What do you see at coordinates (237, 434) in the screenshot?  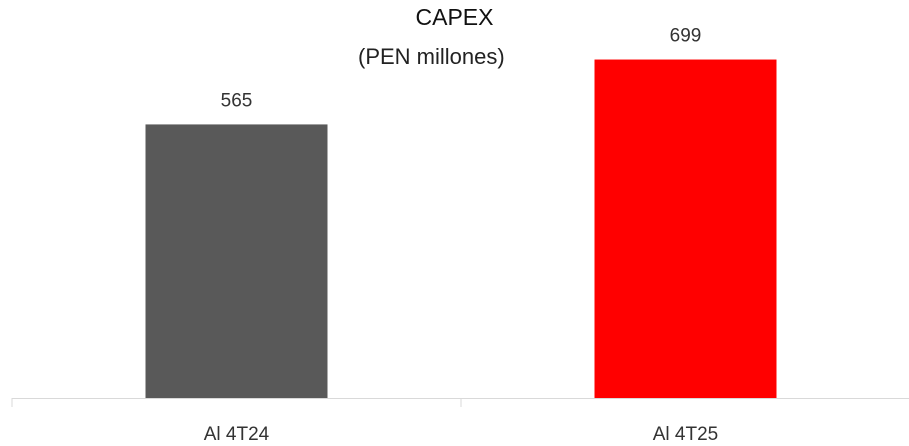 I see `x-tick-label-1: Al 4T24` at bounding box center [237, 434].